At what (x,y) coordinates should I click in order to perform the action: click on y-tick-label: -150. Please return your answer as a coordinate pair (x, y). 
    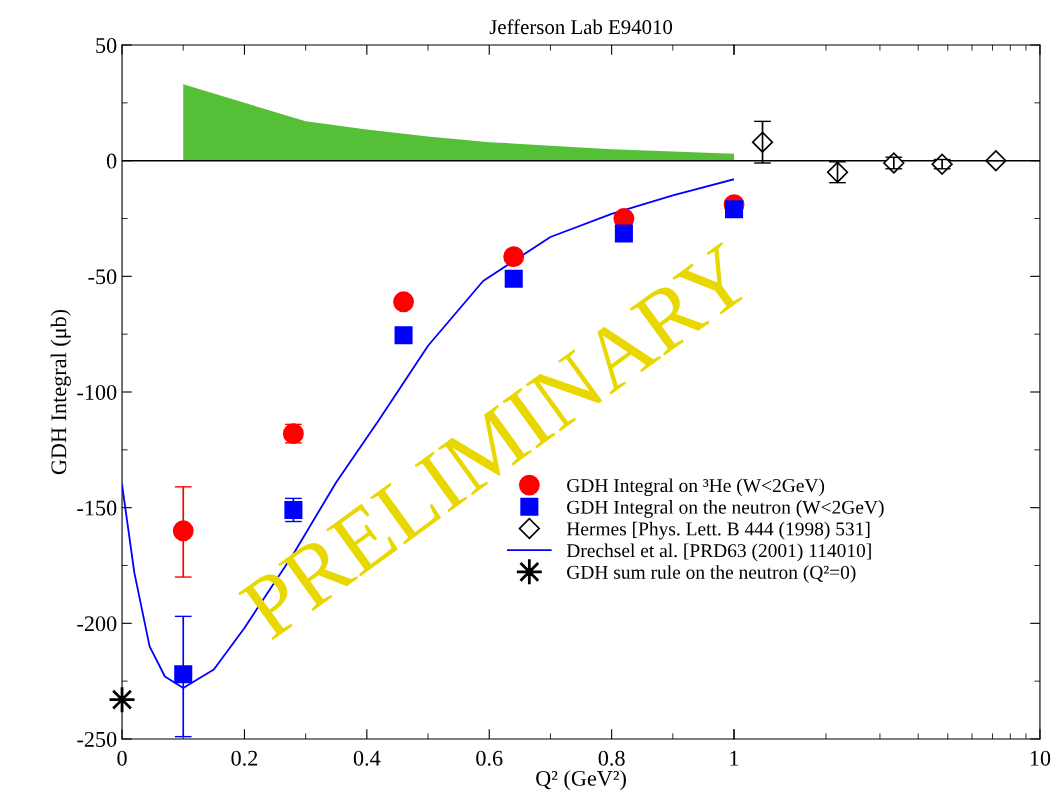
    Looking at the image, I should click on (97, 508).